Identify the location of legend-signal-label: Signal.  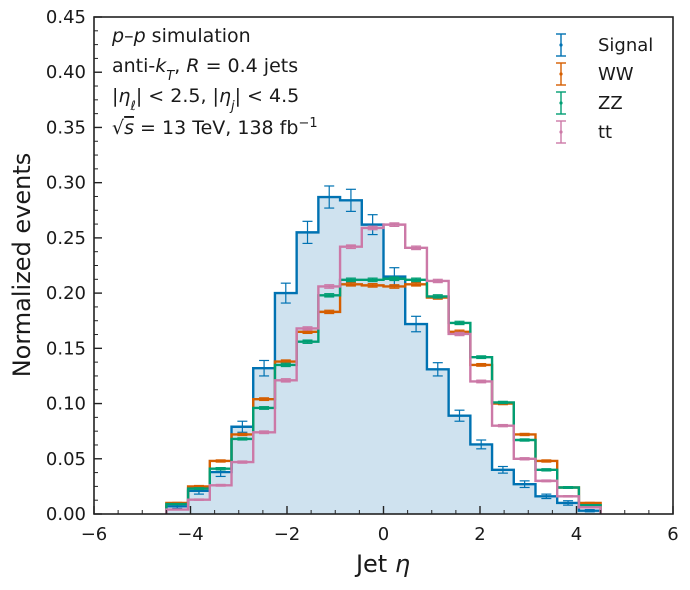
(625, 45).